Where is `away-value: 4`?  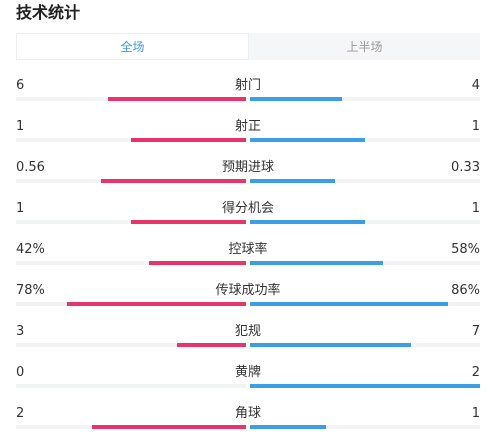 away-value: 4 is located at coordinates (475, 85).